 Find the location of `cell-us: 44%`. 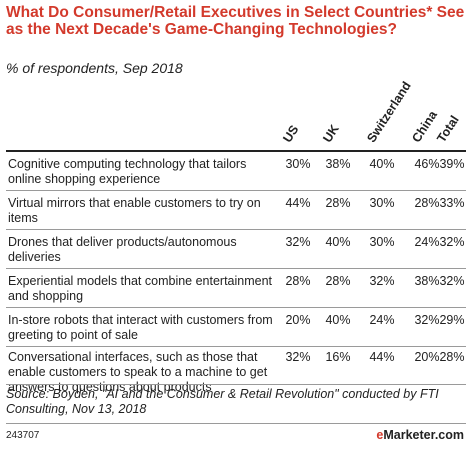

cell-us: 44% is located at coordinates (298, 203).